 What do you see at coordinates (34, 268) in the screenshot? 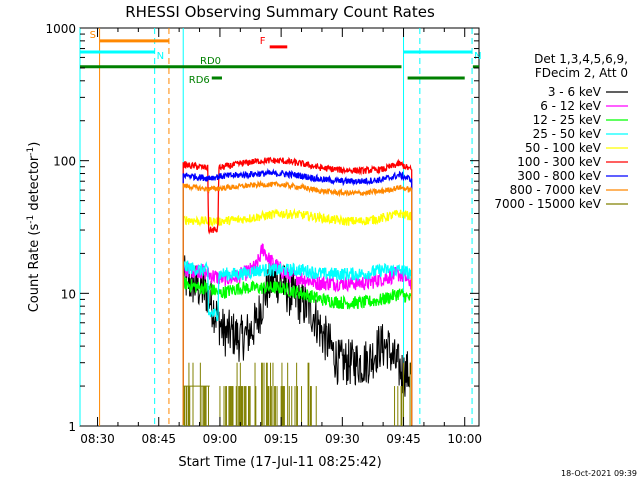
I see `y-label-part1: Count Rate (s` at bounding box center [34, 268].